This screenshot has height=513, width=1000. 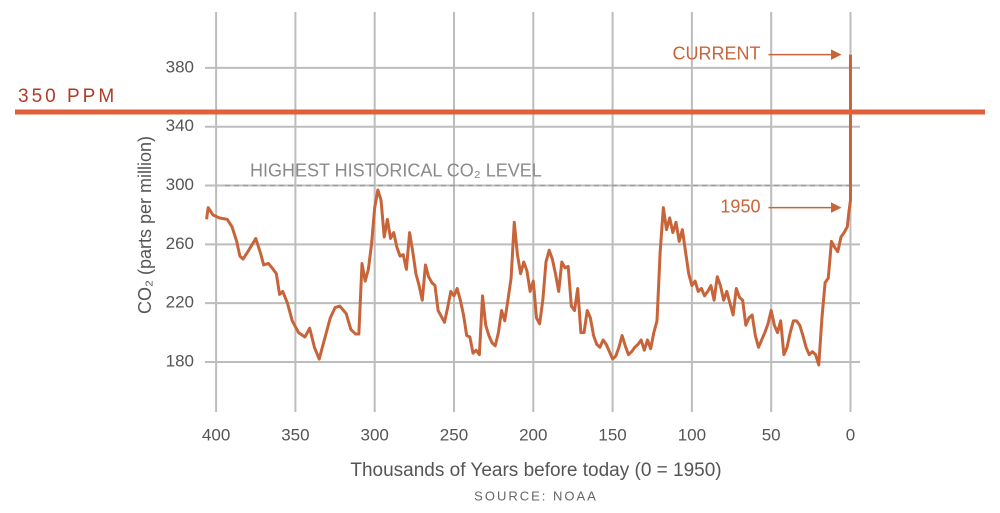 I want to click on x-tick-label: 50, so click(x=771, y=434).